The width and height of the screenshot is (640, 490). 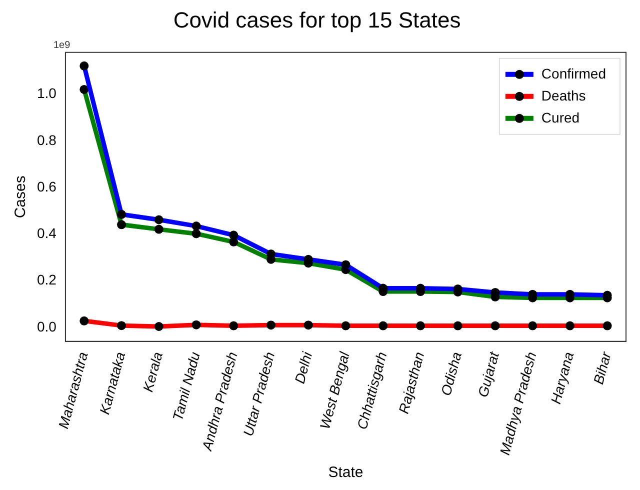 What do you see at coordinates (563, 95) in the screenshot?
I see `legend-label: Deaths` at bounding box center [563, 95].